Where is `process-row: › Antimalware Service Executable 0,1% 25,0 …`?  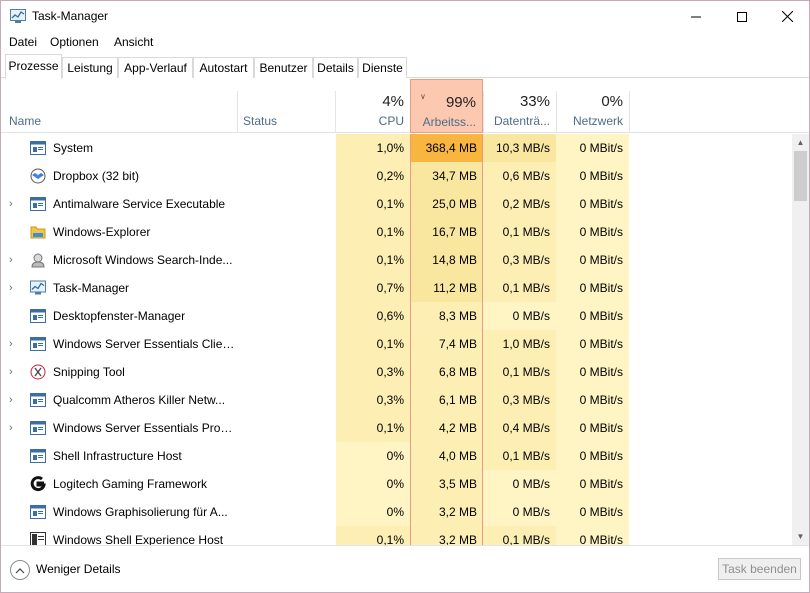 process-row: › Antimalware Service Executable 0,1% 25,0 … is located at coordinates (396, 204).